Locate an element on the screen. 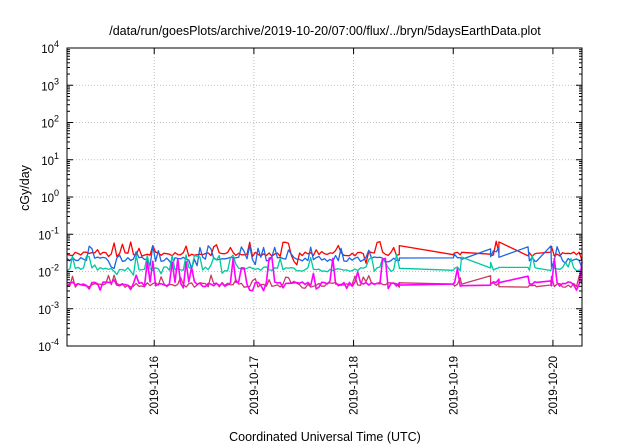 The image size is (640, 448). x-tick-label: 2019-10-19 is located at coordinates (454, 385).